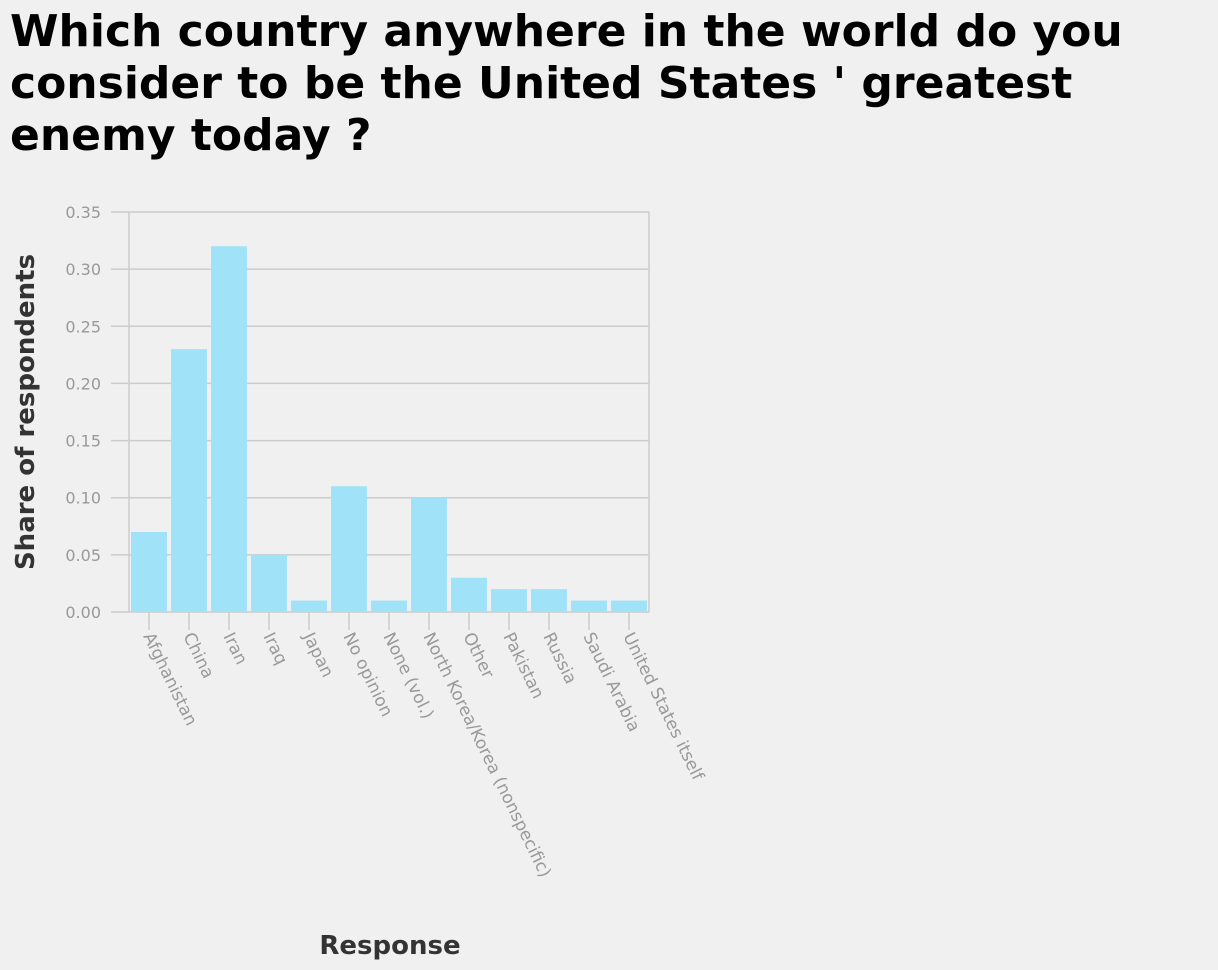  I want to click on bar-united-states-itself, so click(629, 606).